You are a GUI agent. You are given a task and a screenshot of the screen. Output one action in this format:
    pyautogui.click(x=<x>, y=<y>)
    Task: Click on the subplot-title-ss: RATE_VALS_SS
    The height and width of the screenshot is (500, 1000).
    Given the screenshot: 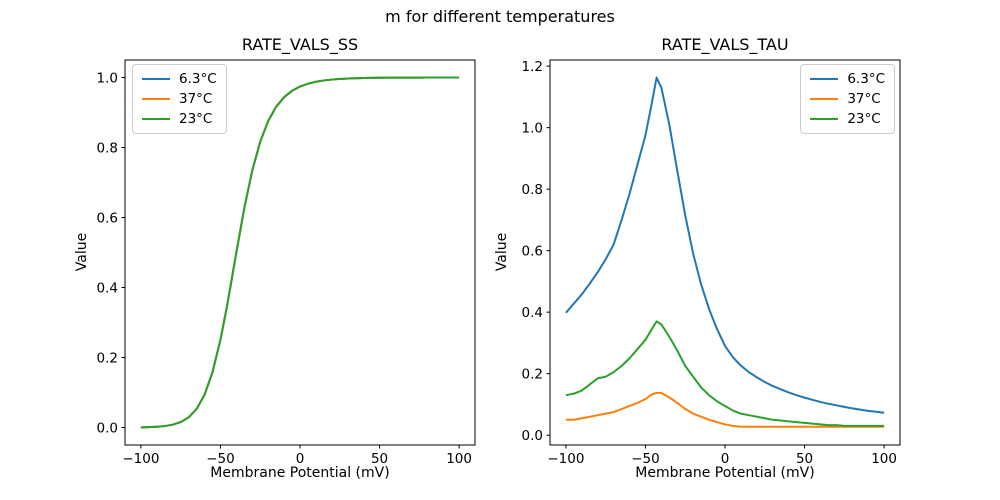 What is the action you would take?
    pyautogui.click(x=300, y=44)
    